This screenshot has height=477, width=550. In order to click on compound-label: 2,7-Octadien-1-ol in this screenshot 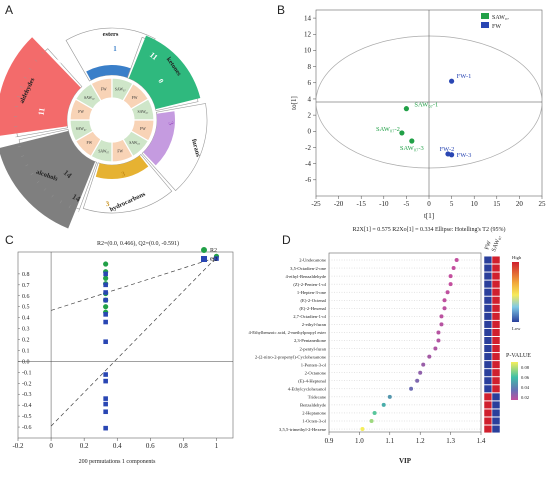, I will do `click(310, 317)`.